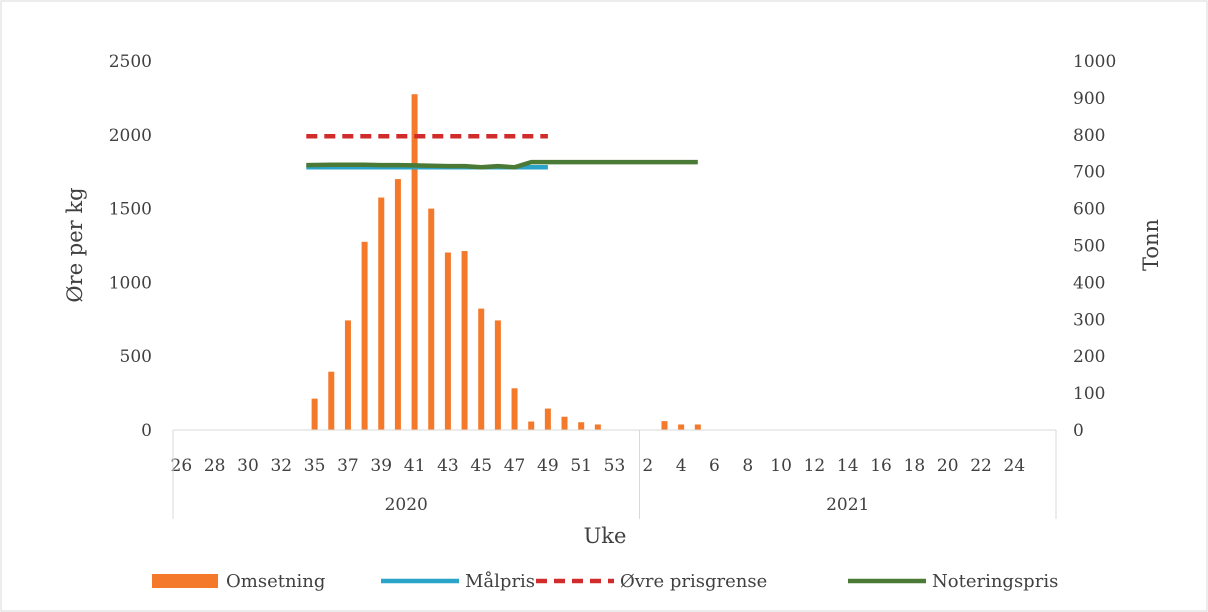  Describe the element at coordinates (1089, 136) in the screenshot. I see `y-right-tick-label: 800` at that location.